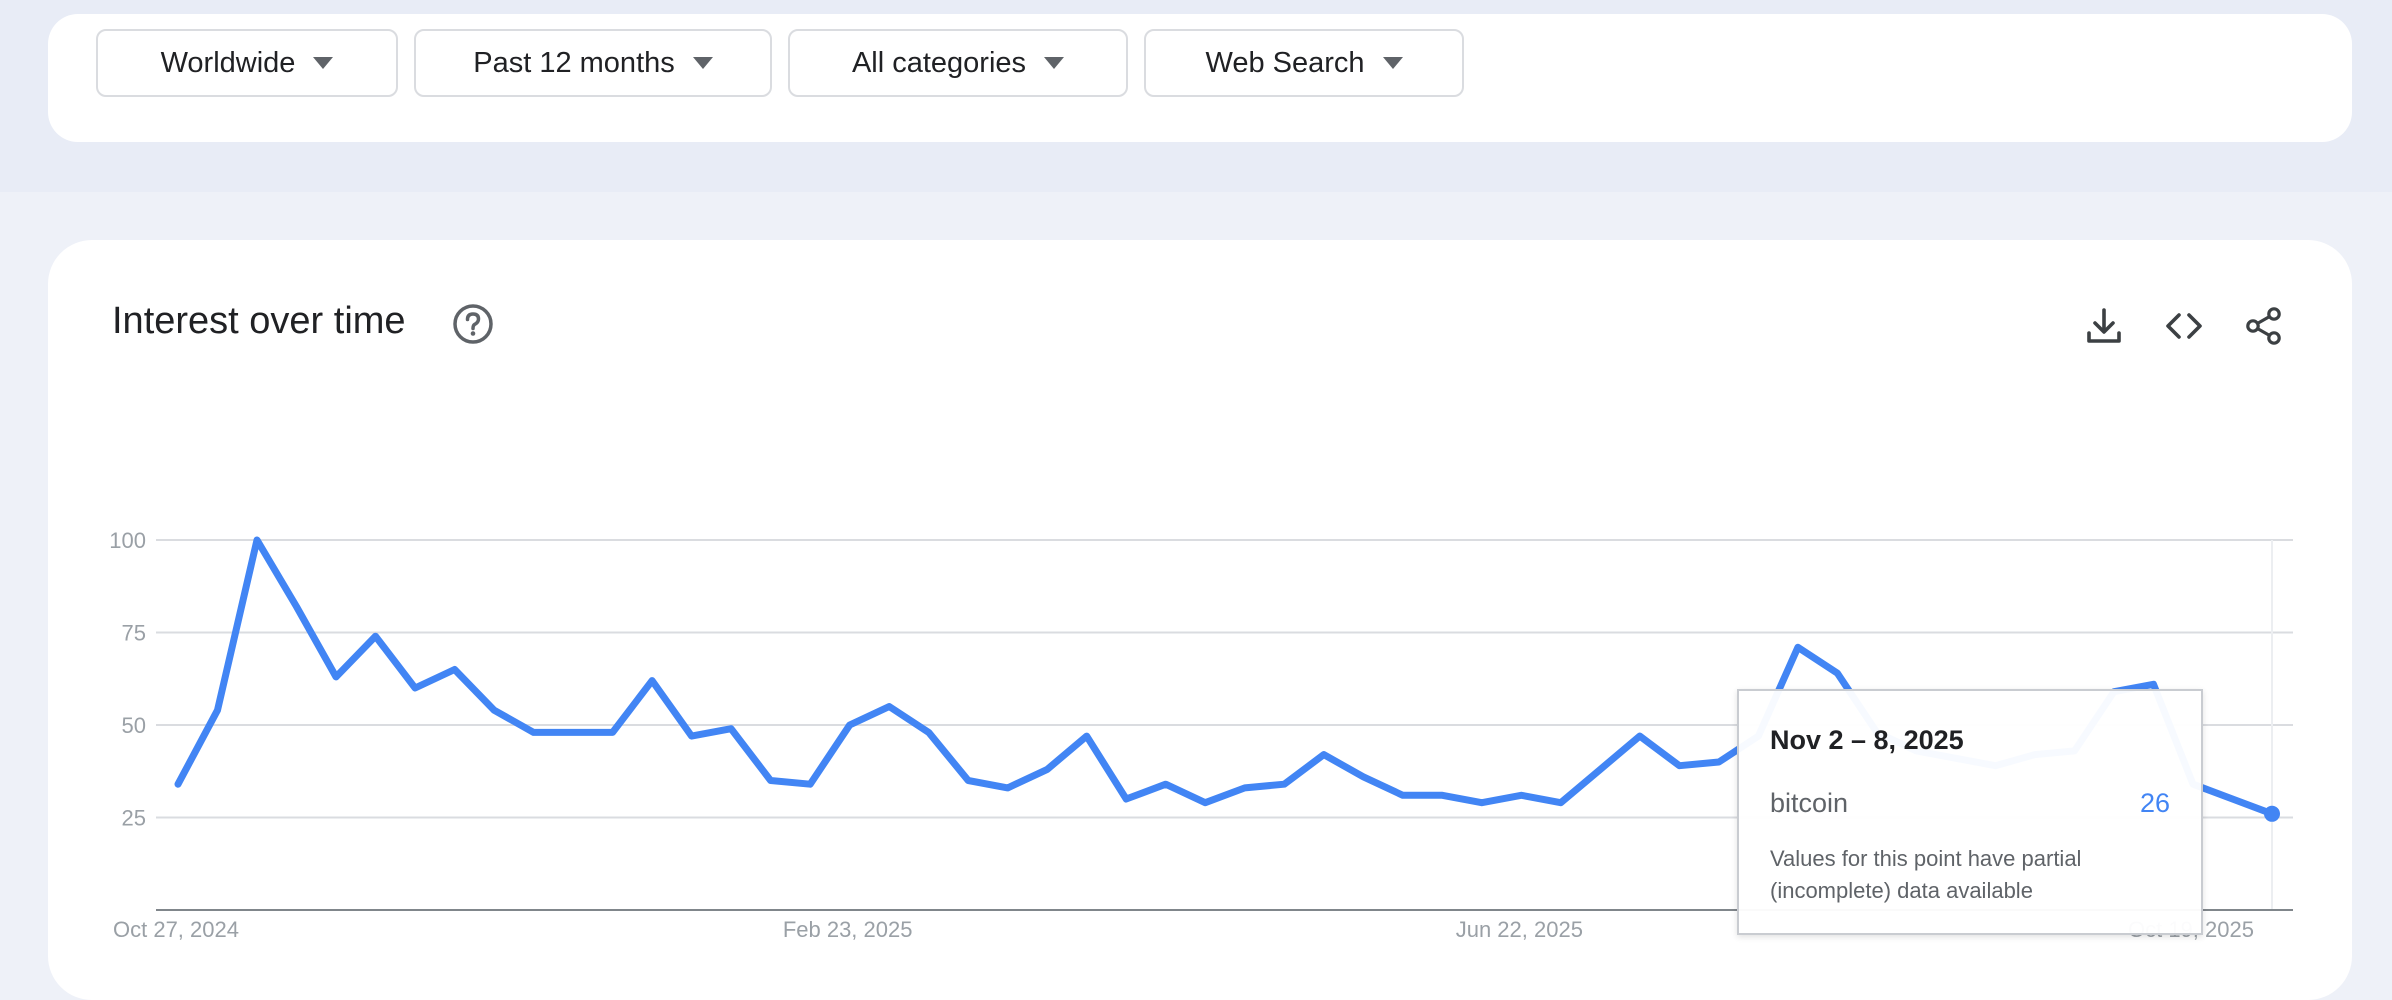 Image resolution: width=2392 pixels, height=1000 pixels. Describe the element at coordinates (134, 725) in the screenshot. I see `y-tick-label: 50` at that location.